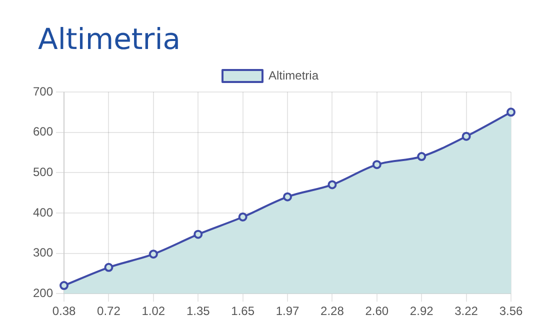 The height and width of the screenshot is (325, 551). What do you see at coordinates (422, 311) in the screenshot?
I see `x-tick-label: 2.92` at bounding box center [422, 311].